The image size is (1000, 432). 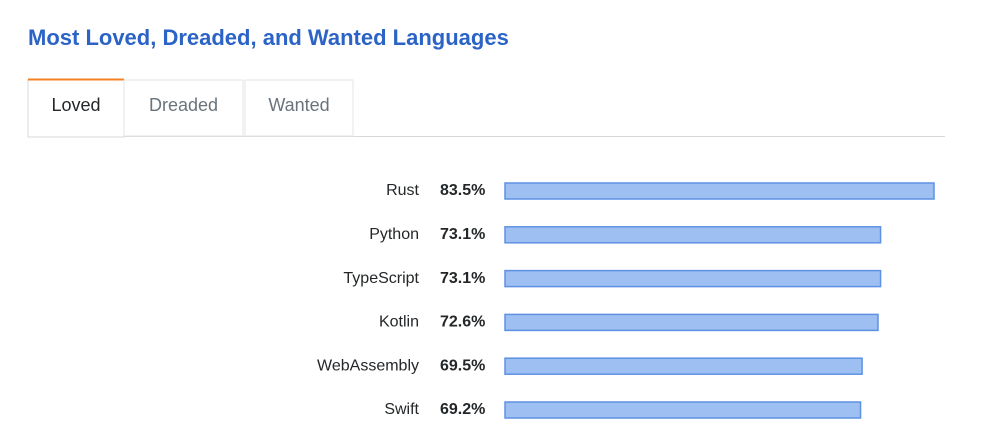 What do you see at coordinates (75, 105) in the screenshot?
I see `tab-label: Loved` at bounding box center [75, 105].